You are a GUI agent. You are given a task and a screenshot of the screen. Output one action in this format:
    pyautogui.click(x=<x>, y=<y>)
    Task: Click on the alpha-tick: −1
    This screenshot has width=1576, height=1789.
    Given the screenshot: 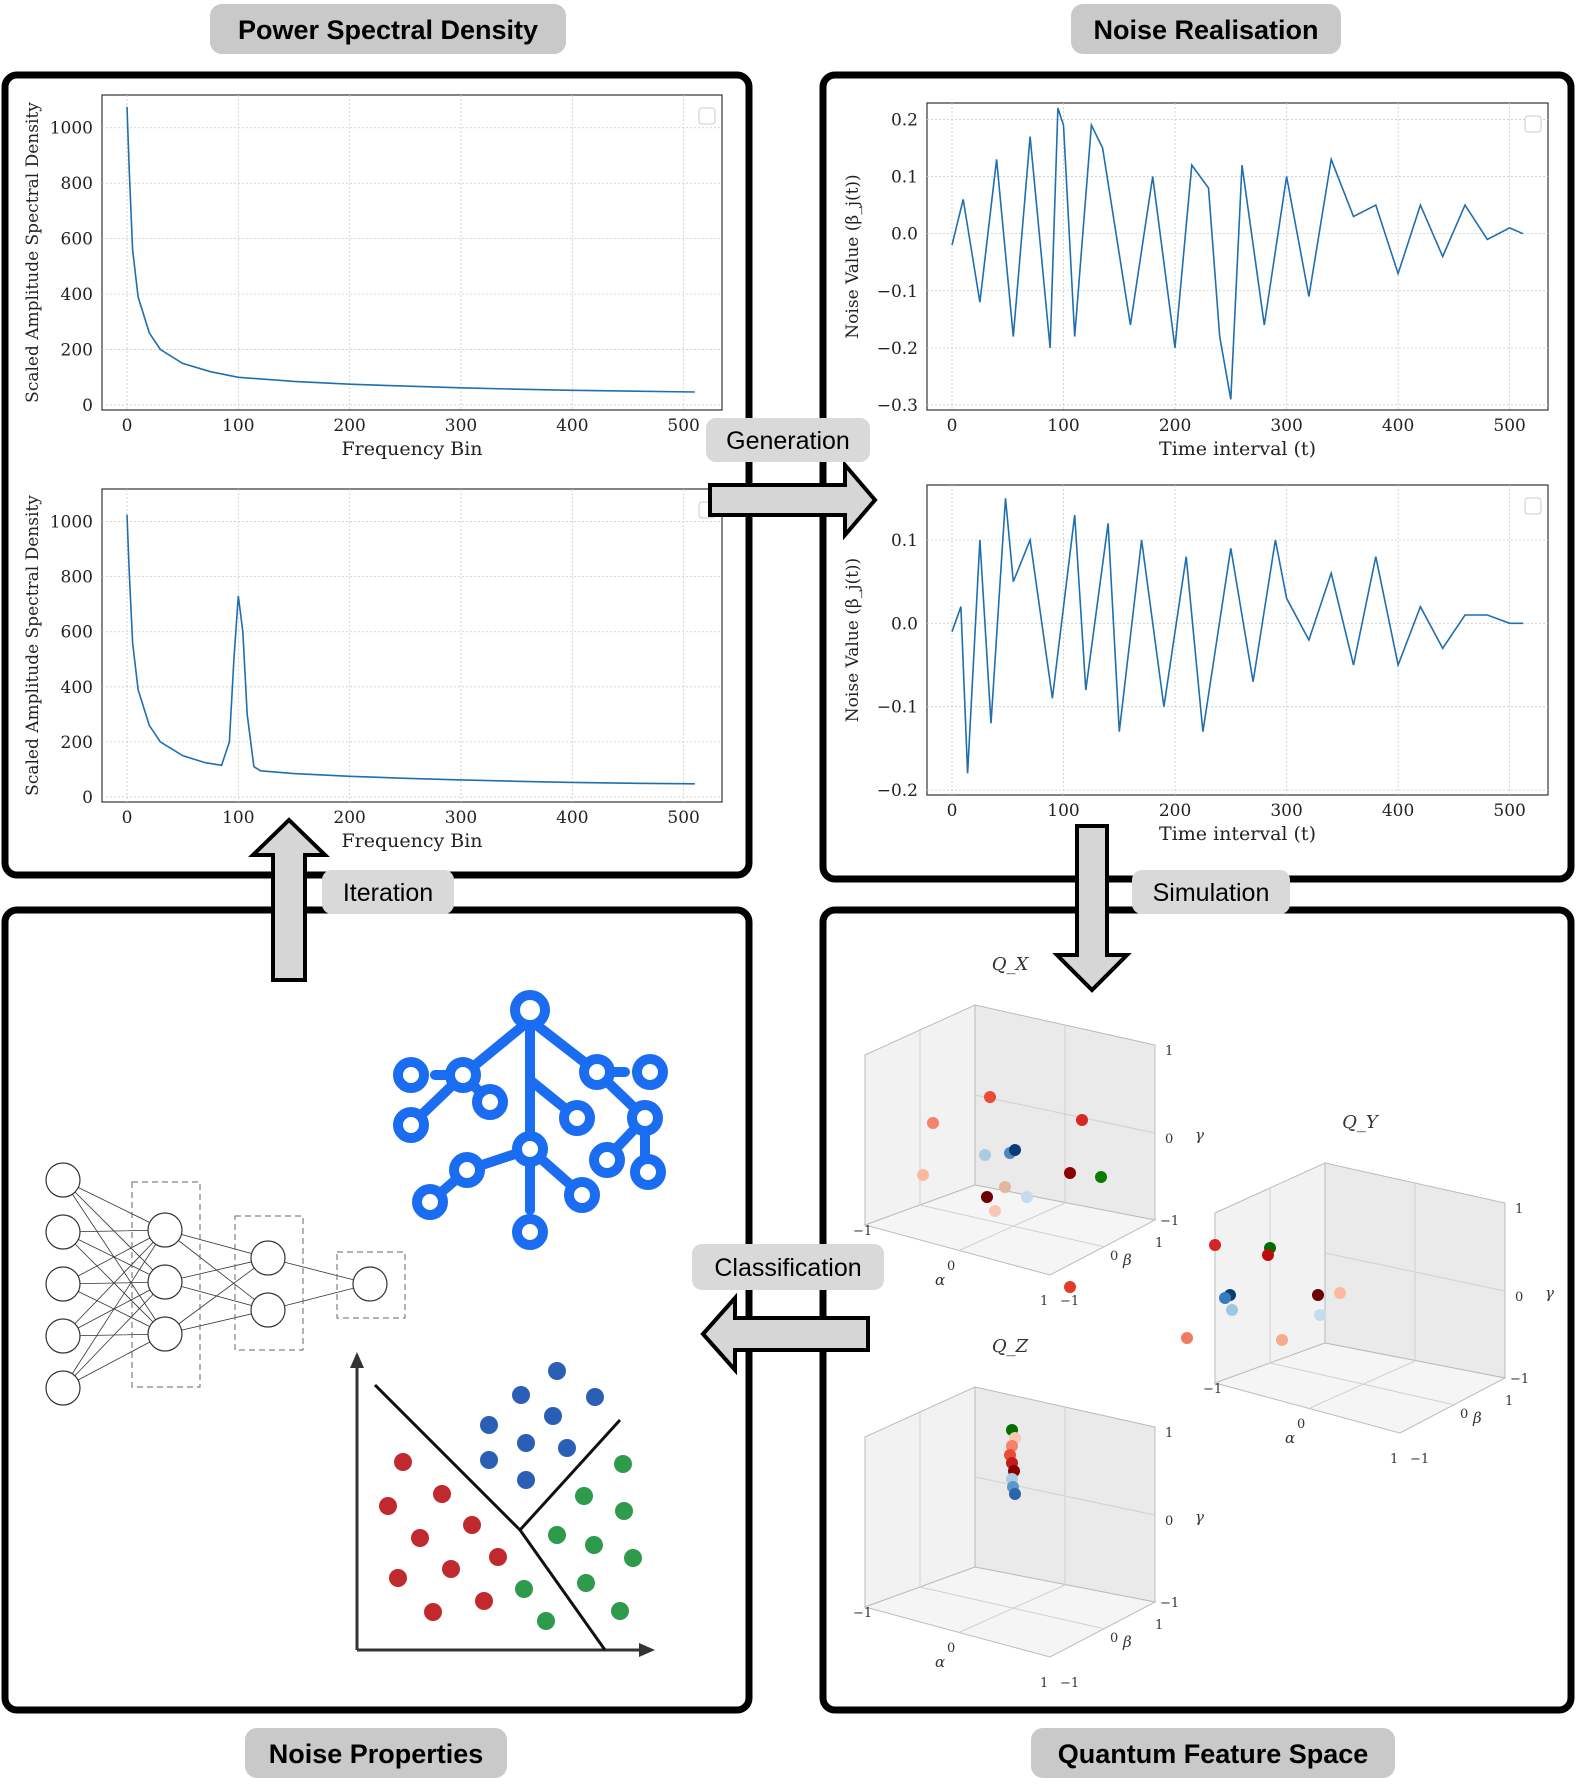 What is the action you would take?
    pyautogui.click(x=862, y=1613)
    